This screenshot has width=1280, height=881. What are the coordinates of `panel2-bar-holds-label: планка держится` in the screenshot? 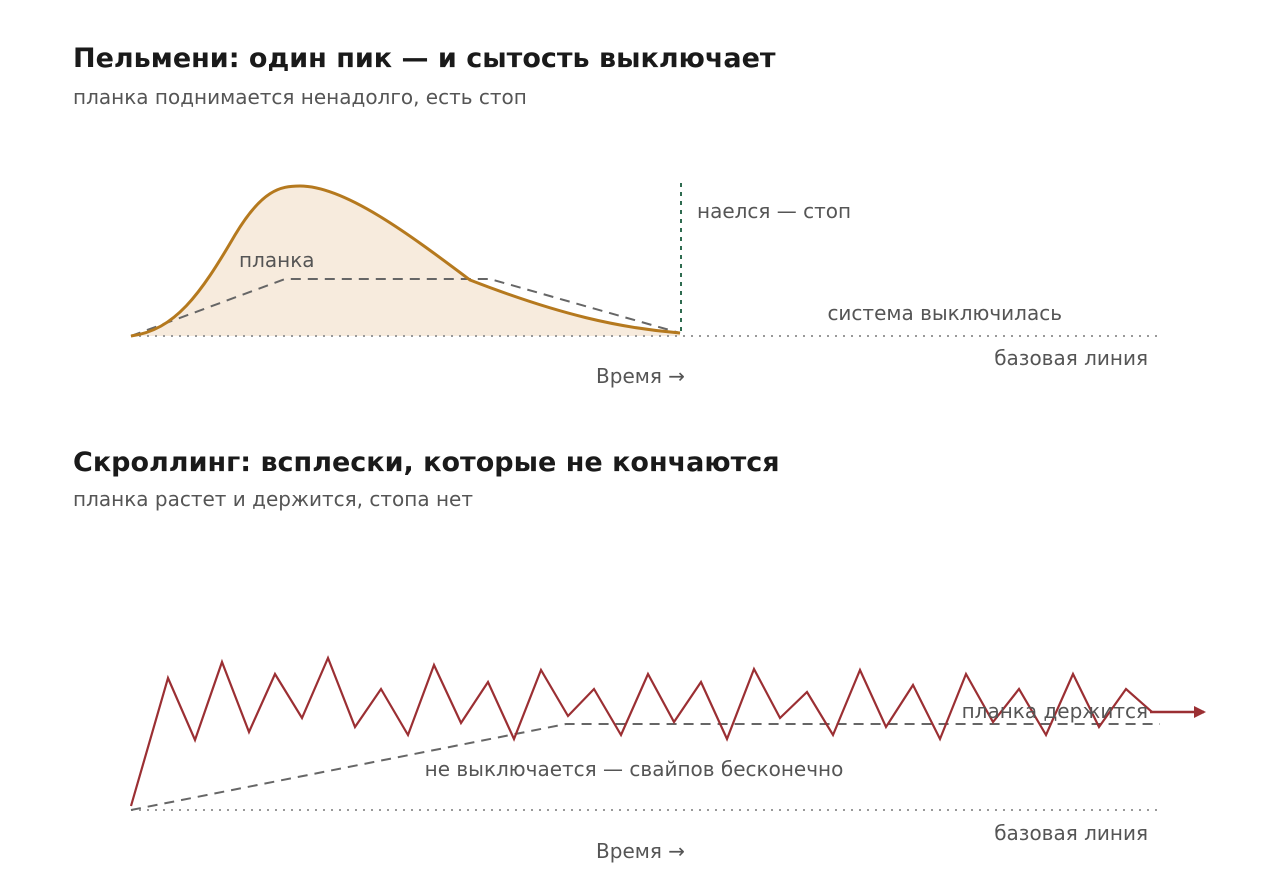 It's located at (1055, 711).